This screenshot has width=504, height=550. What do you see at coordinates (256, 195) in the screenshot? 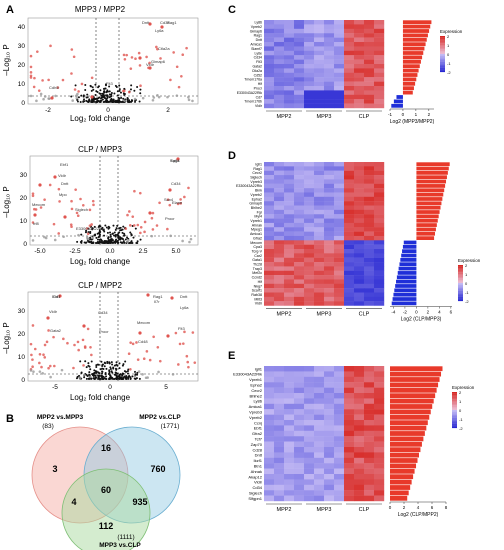
I see `gene-label: Vpreb2` at bounding box center [256, 195].